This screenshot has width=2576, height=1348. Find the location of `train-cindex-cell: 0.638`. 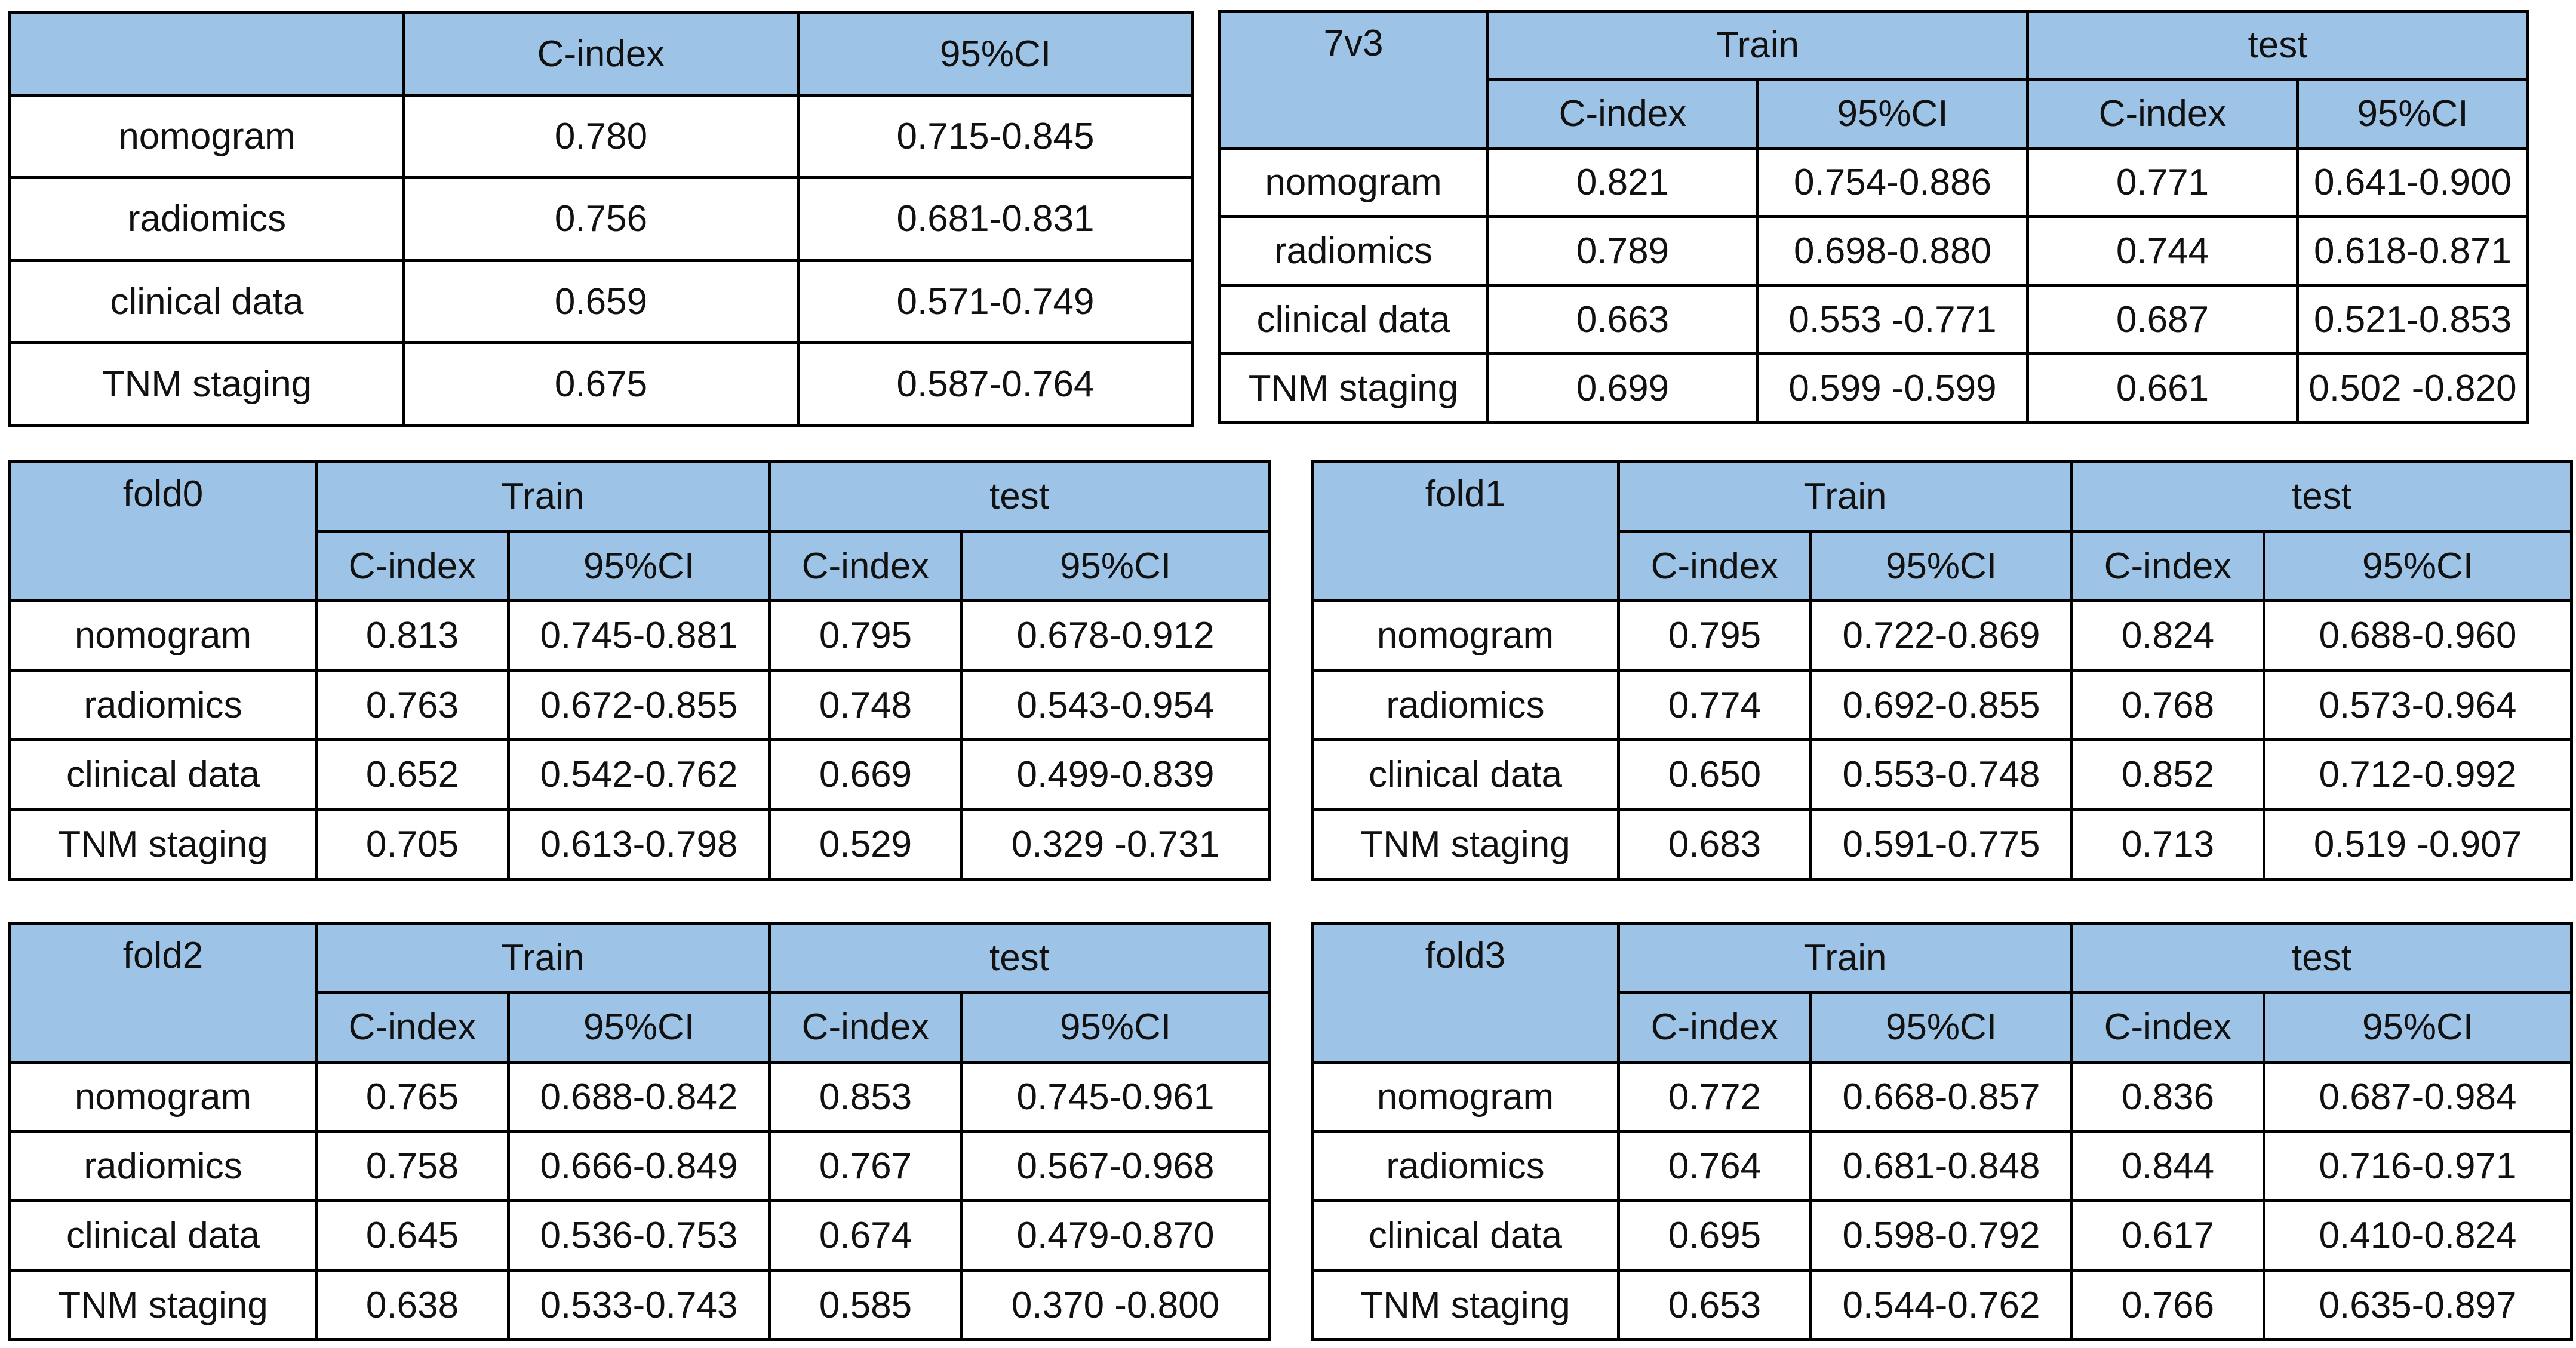

train-cindex-cell: 0.638 is located at coordinates (412, 1305).